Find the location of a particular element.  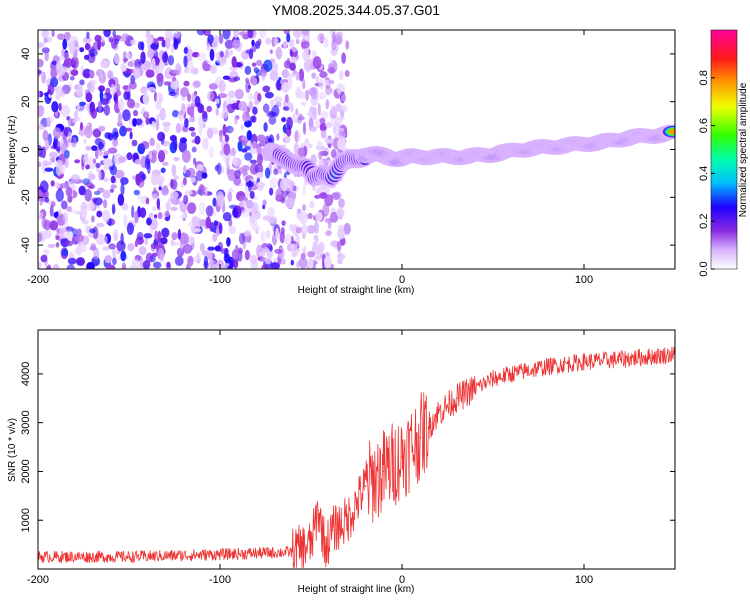

colorbar-tick-label: 0.4 is located at coordinates (704, 173).